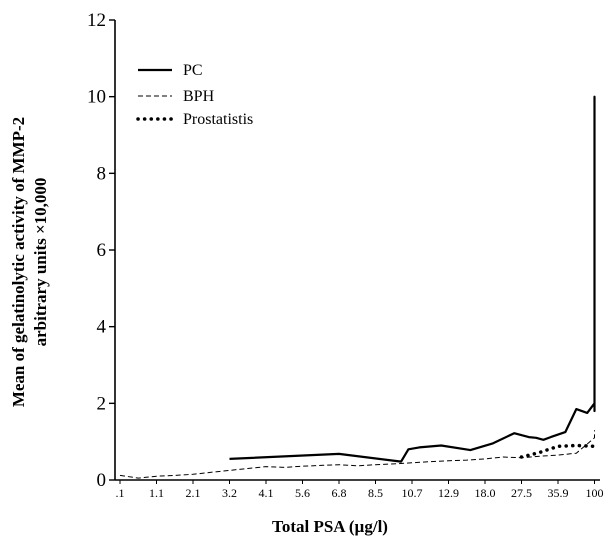 Image resolution: width=610 pixels, height=542 pixels. I want to click on x-tick-label: 18.0, so click(485, 493).